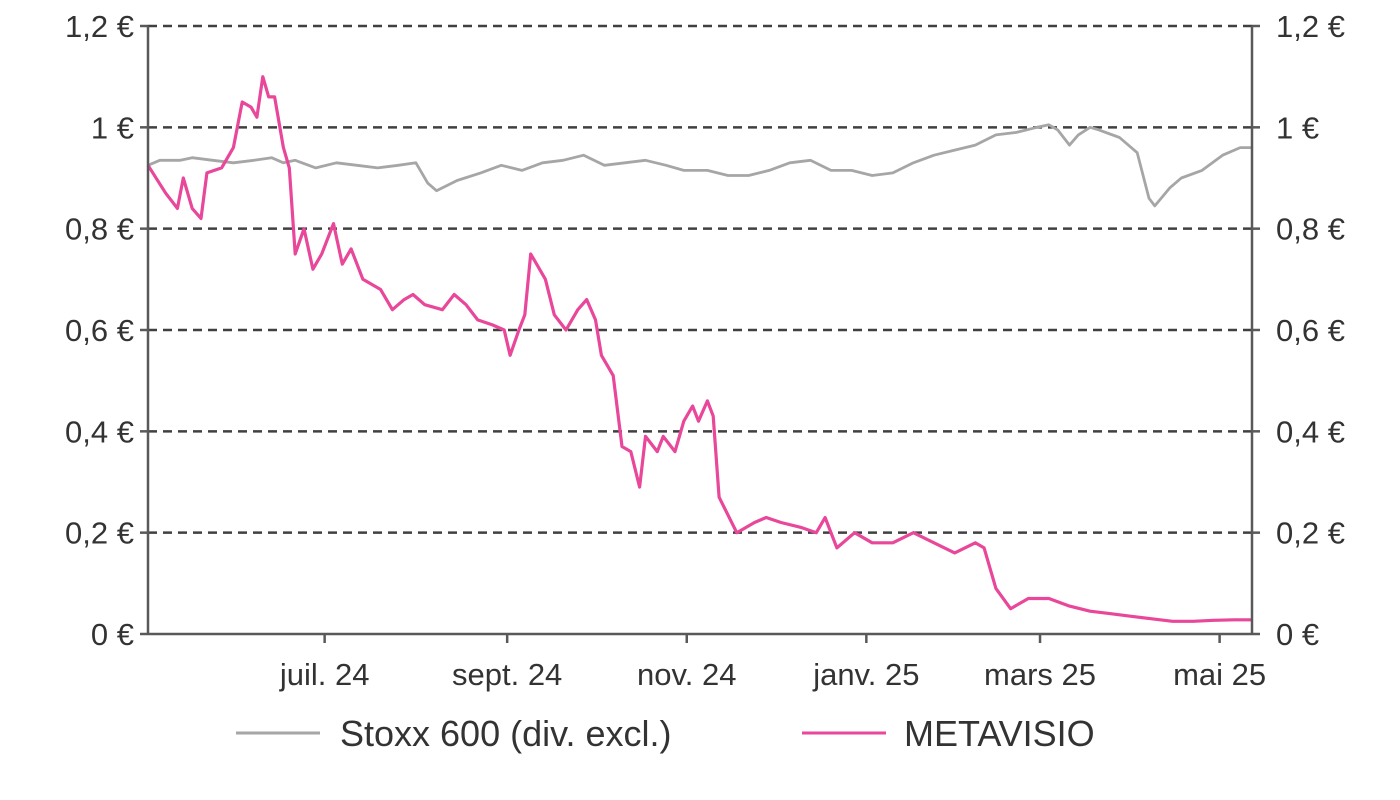  What do you see at coordinates (699, 165) in the screenshot?
I see `series-line-stoxx-600-div-excl` at bounding box center [699, 165].